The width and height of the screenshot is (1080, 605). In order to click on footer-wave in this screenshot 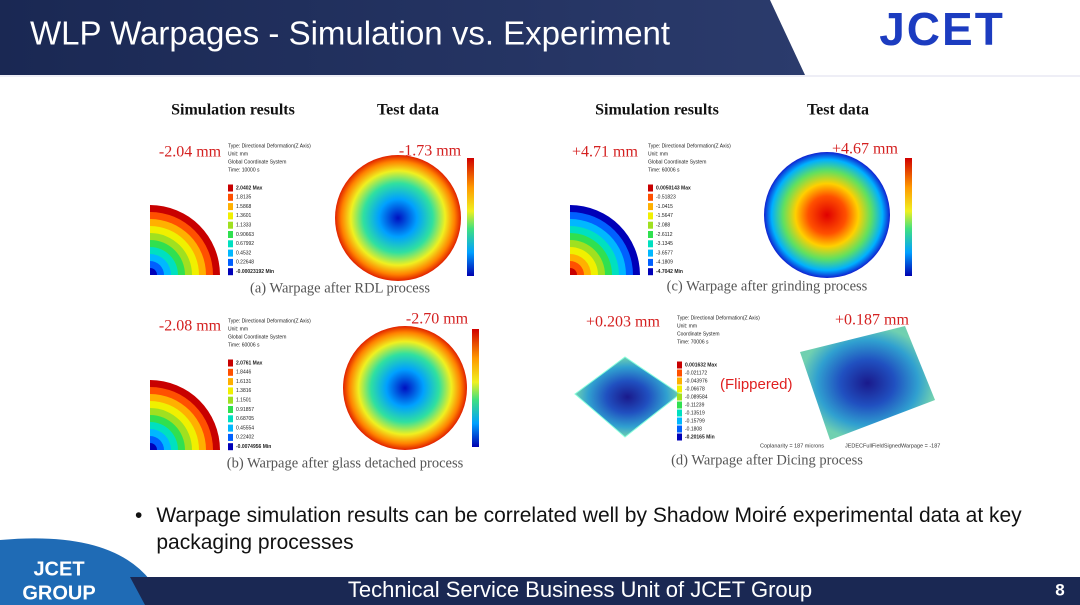, I will do `click(80, 571)`.